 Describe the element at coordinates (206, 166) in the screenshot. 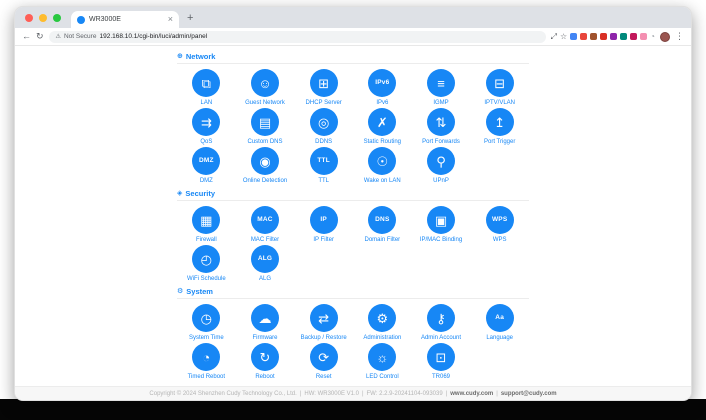

I see `tile-dmz: DMZ DMZ` at that location.